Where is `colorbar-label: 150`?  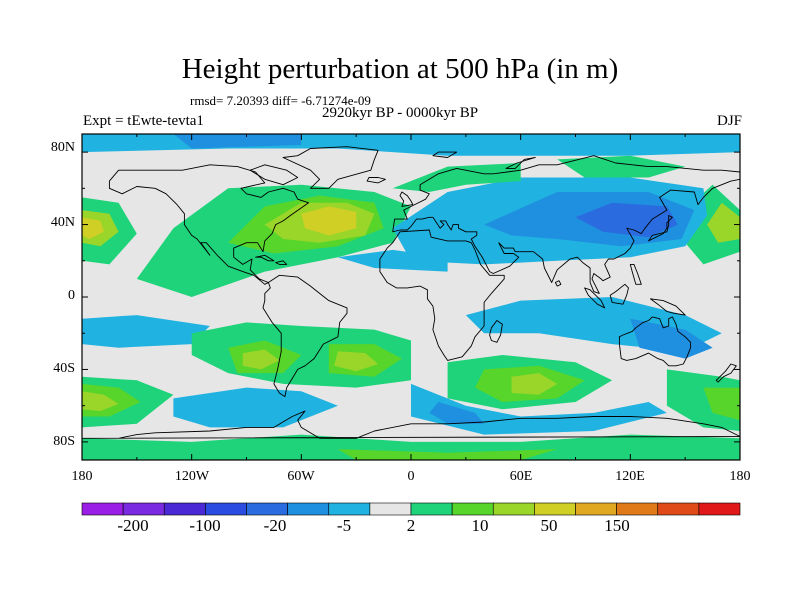 colorbar-label: 150 is located at coordinates (617, 525).